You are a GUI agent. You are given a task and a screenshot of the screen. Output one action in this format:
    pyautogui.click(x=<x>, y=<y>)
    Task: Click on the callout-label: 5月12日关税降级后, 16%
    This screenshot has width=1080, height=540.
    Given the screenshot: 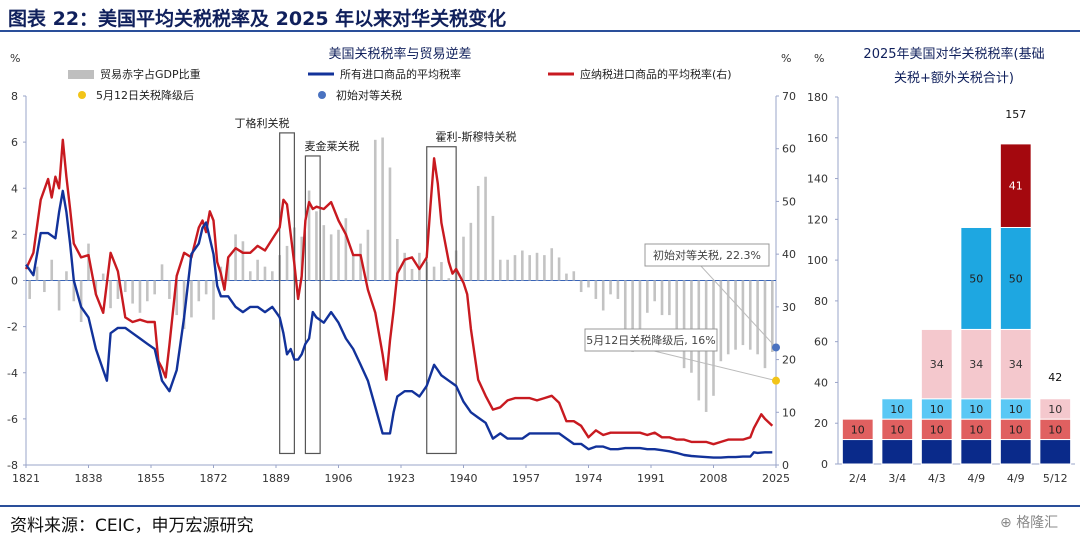 What is the action you would take?
    pyautogui.click(x=650, y=340)
    